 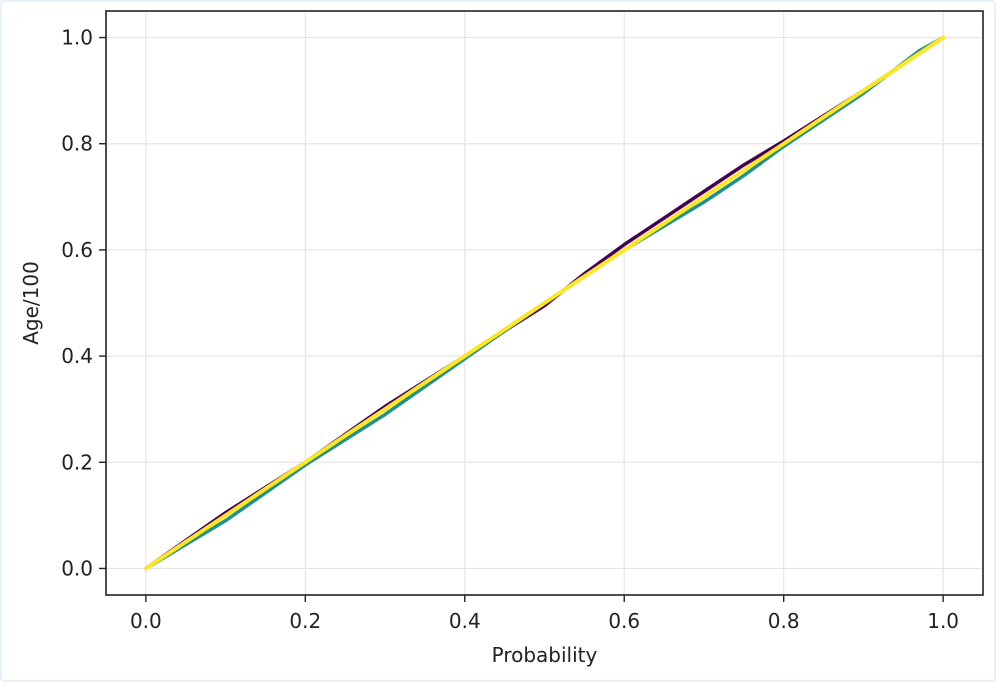 I want to click on y-tick-label: 0.6, so click(x=77, y=250).